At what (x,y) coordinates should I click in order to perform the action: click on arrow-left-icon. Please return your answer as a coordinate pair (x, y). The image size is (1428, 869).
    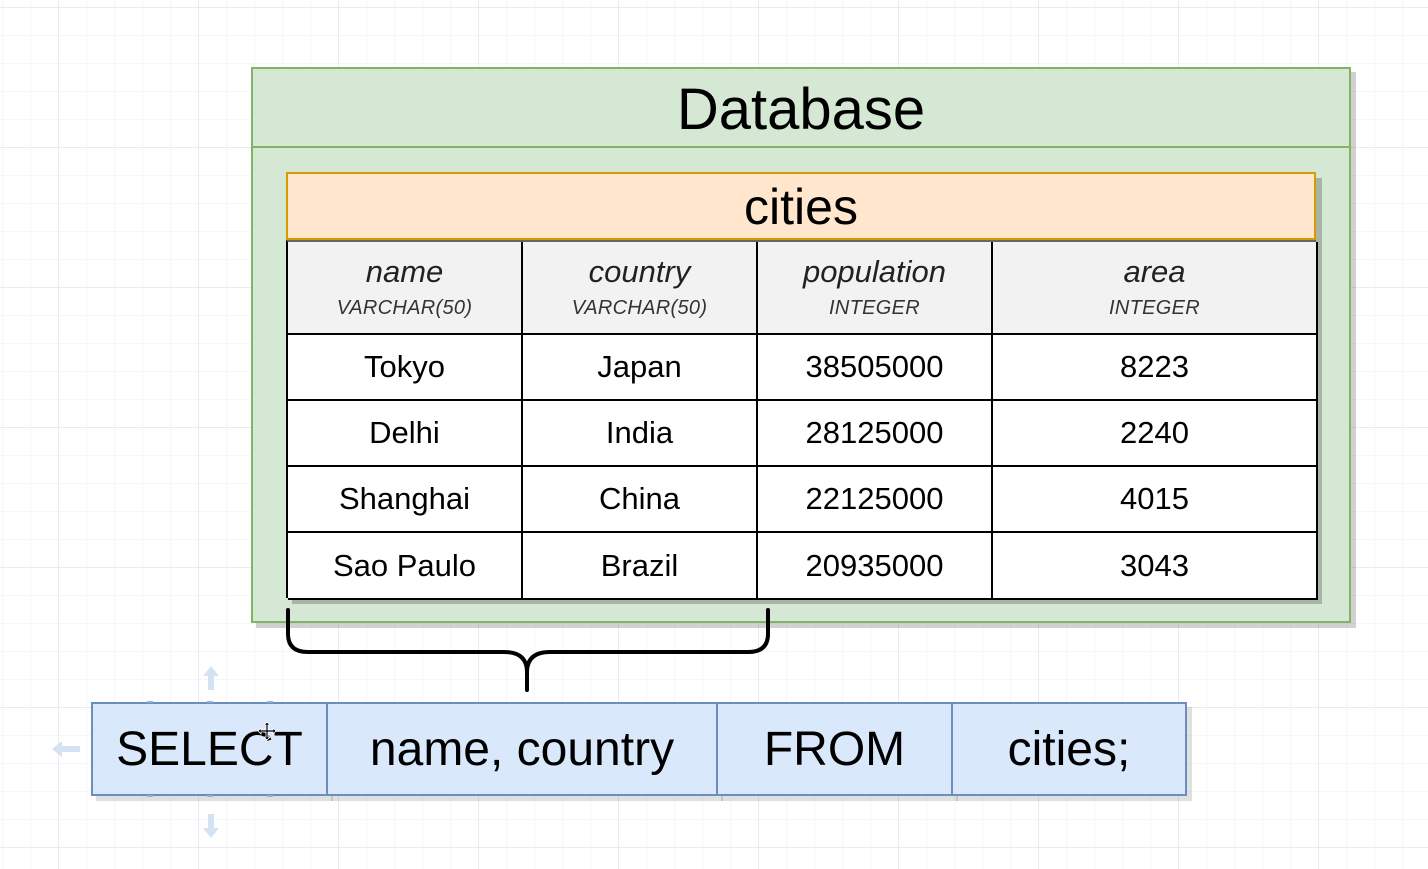
    Looking at the image, I should click on (66, 749).